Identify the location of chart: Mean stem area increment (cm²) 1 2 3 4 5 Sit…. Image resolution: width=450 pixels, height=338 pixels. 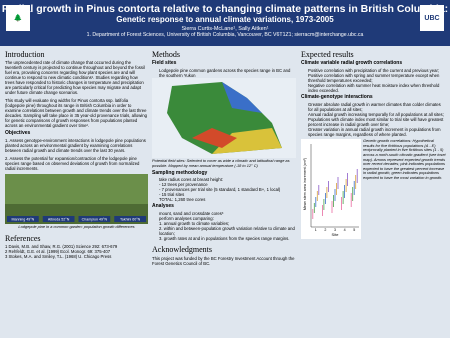
(331, 189).